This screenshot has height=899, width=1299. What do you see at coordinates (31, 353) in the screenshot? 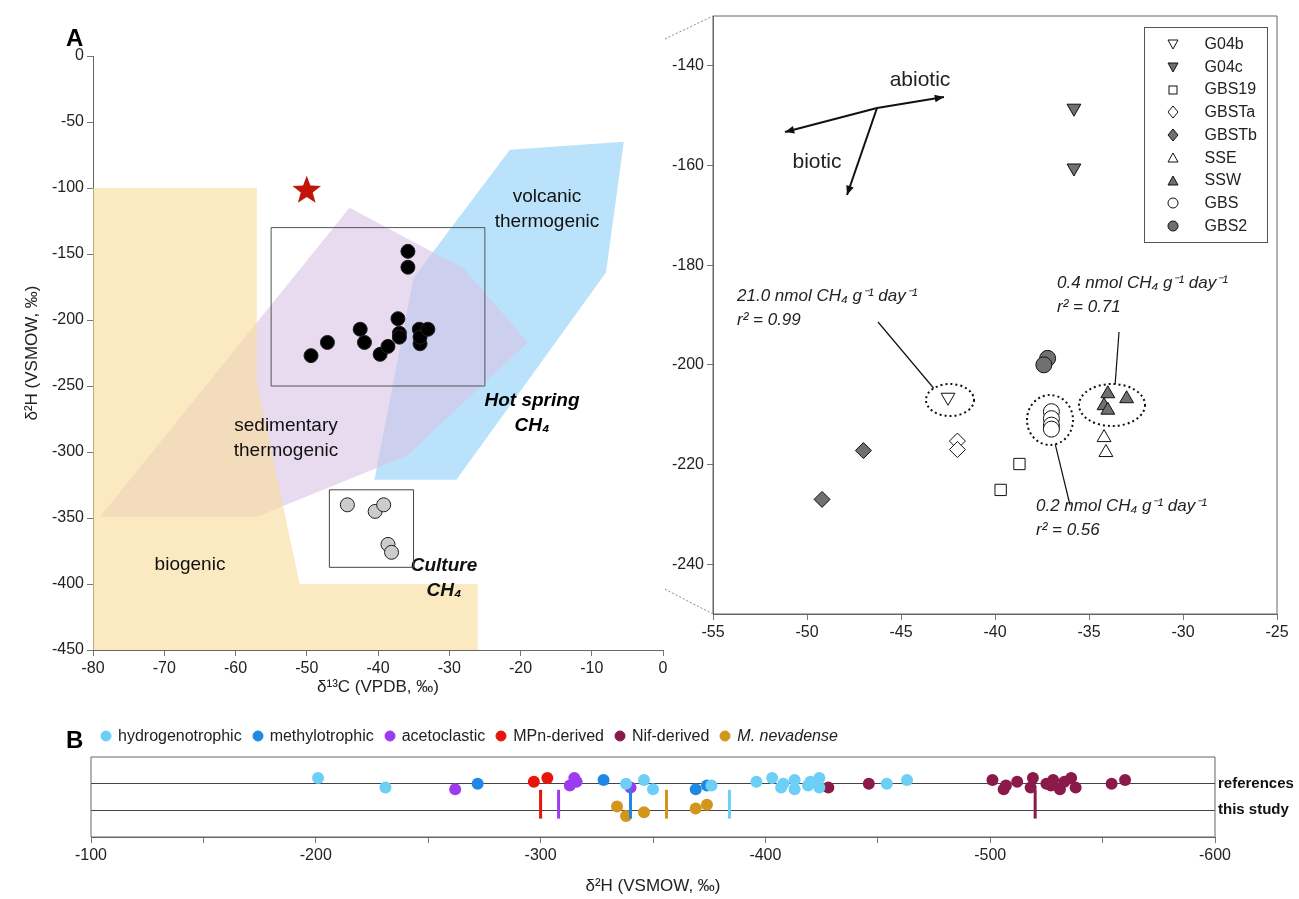
I see `y-axis-title: δ²H (VSMOW, ‰)` at bounding box center [31, 353].